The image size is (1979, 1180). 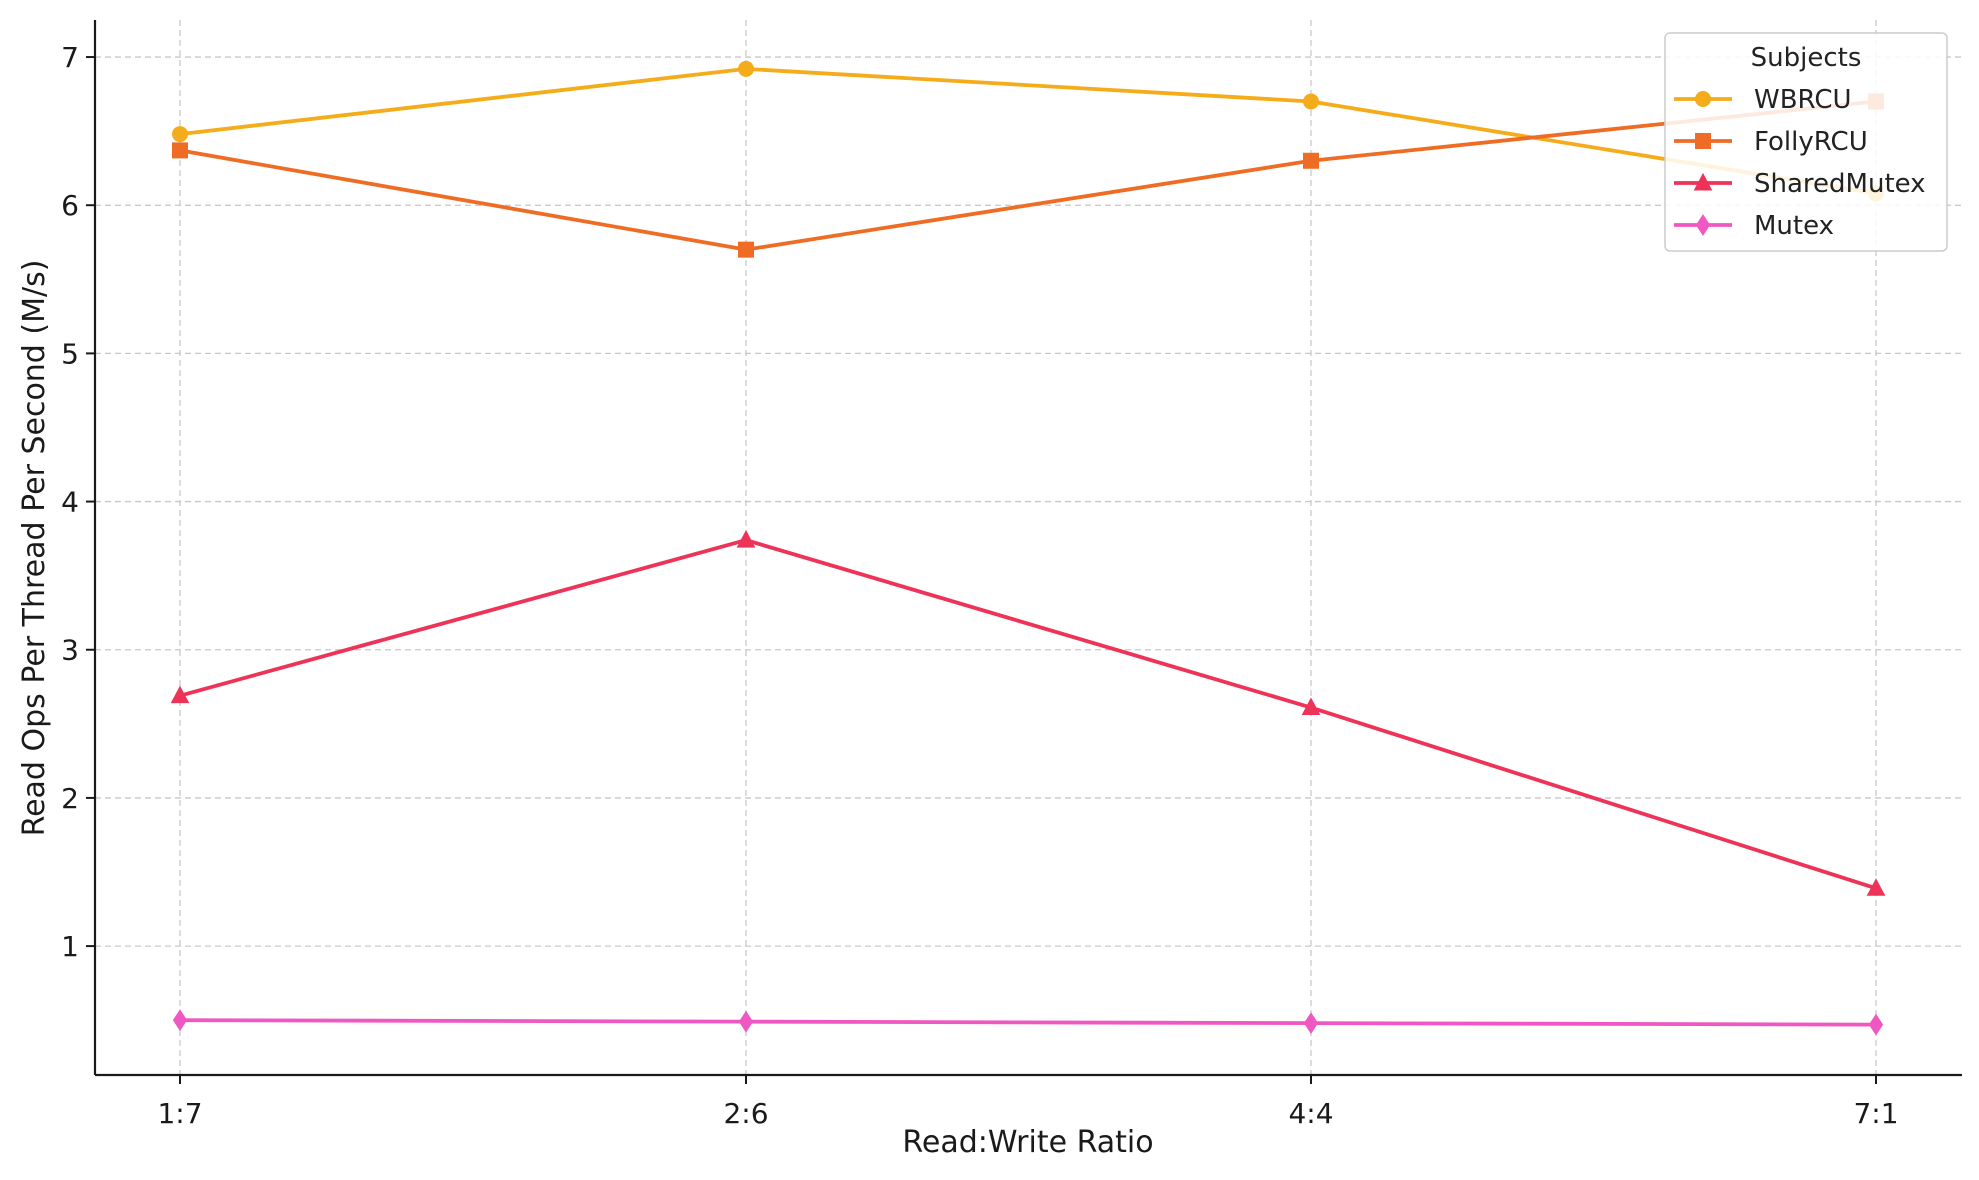 I want to click on y-tick-label: 5, so click(x=70, y=353).